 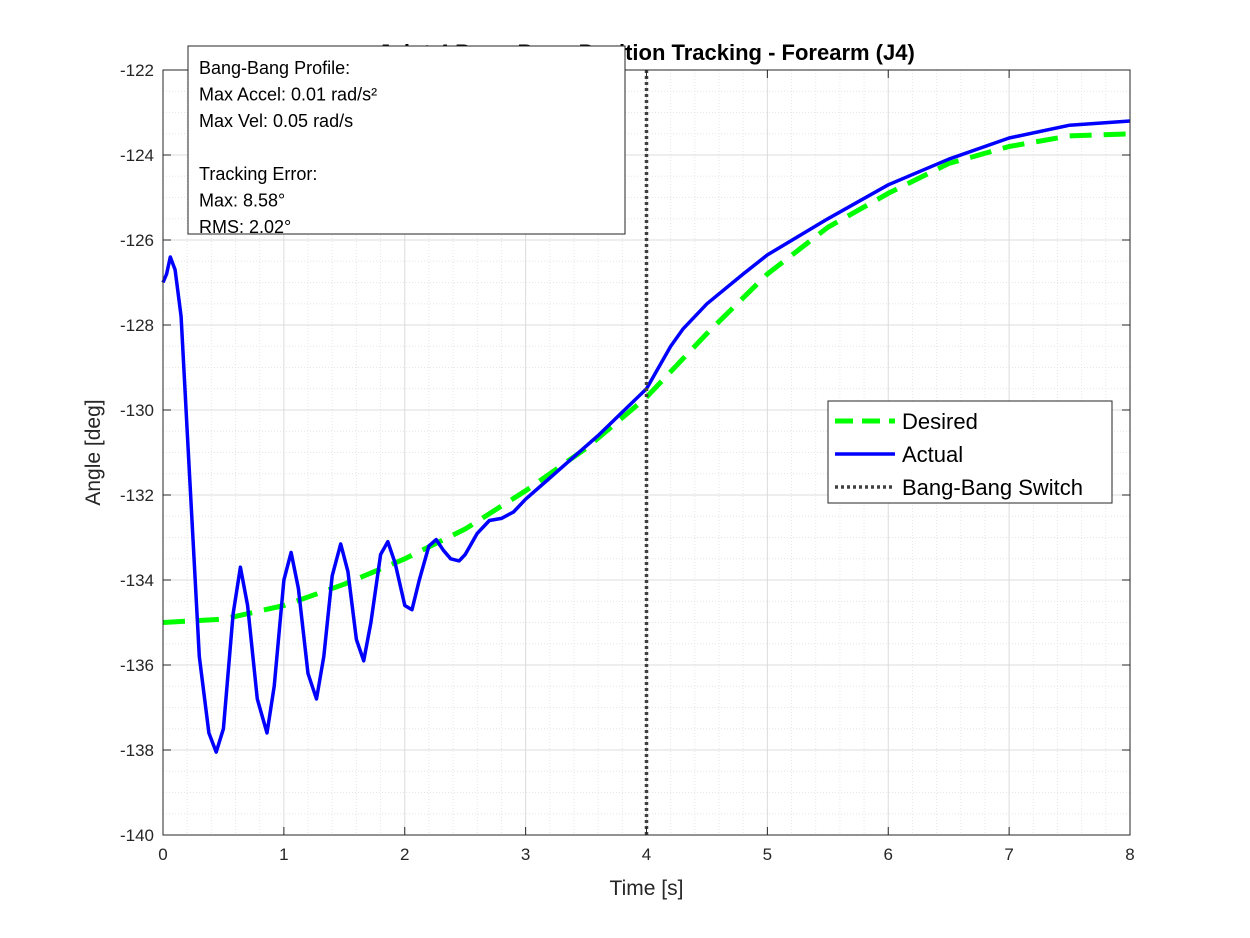 I want to click on x-axis-label: Time [s], so click(x=647, y=888).